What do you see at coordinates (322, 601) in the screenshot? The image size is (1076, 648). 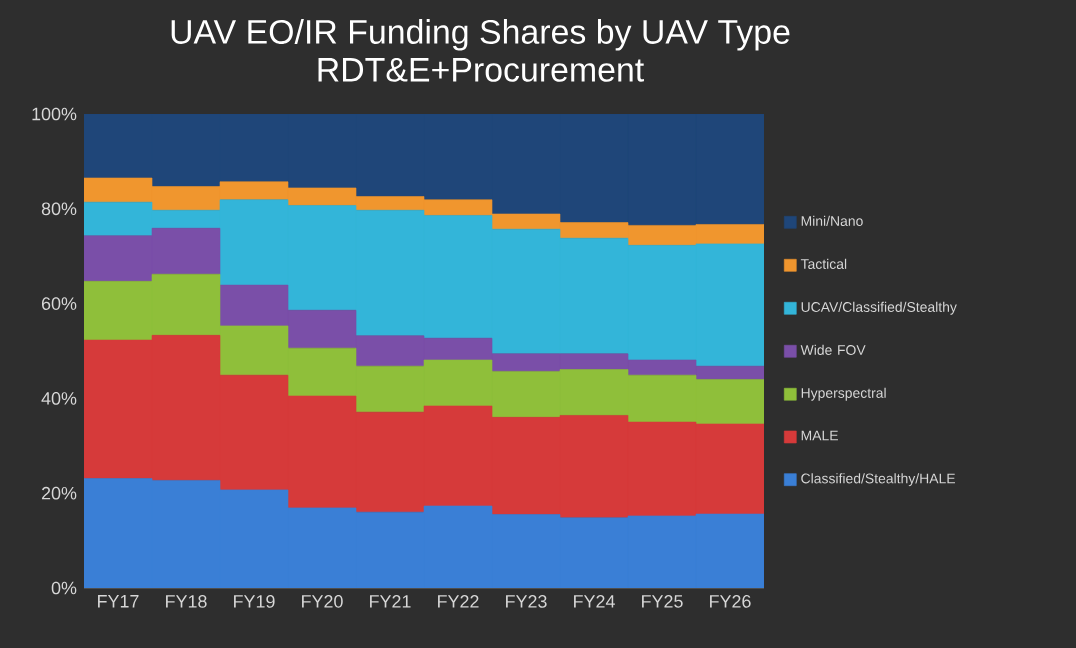 I see `x-tick-label: FY20` at bounding box center [322, 601].